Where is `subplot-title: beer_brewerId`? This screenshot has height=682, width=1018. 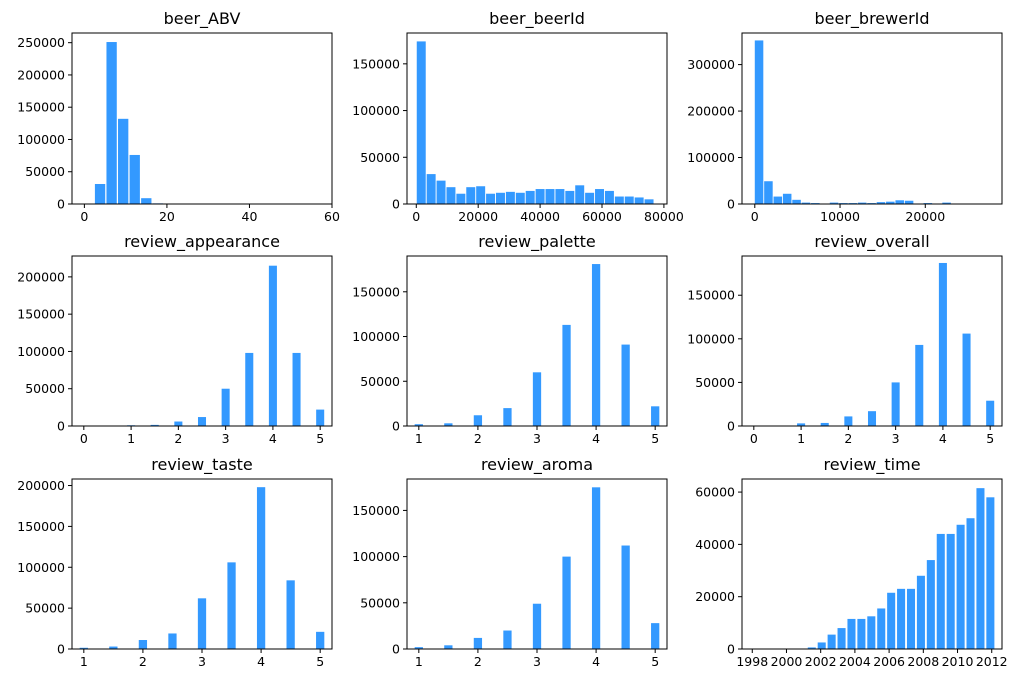
subplot-title: beer_brewerId is located at coordinates (871, 19).